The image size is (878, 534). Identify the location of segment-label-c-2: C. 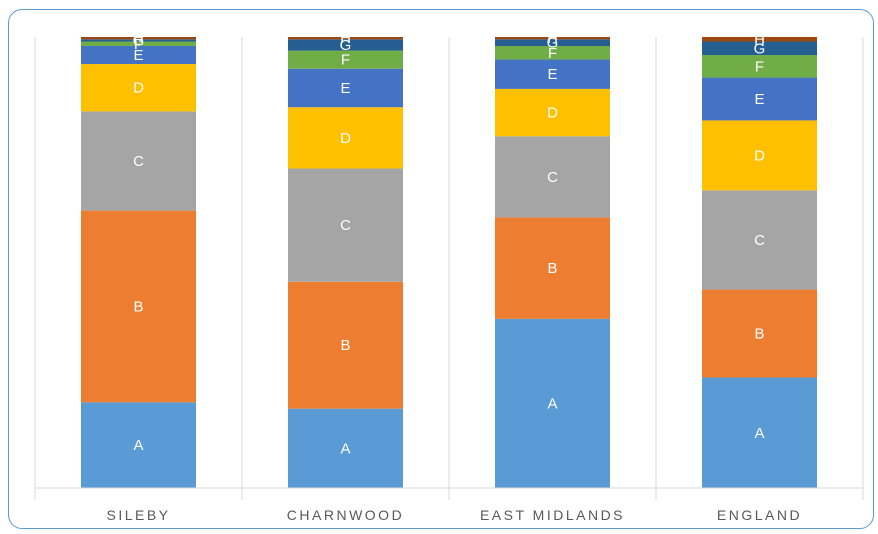
(345, 225).